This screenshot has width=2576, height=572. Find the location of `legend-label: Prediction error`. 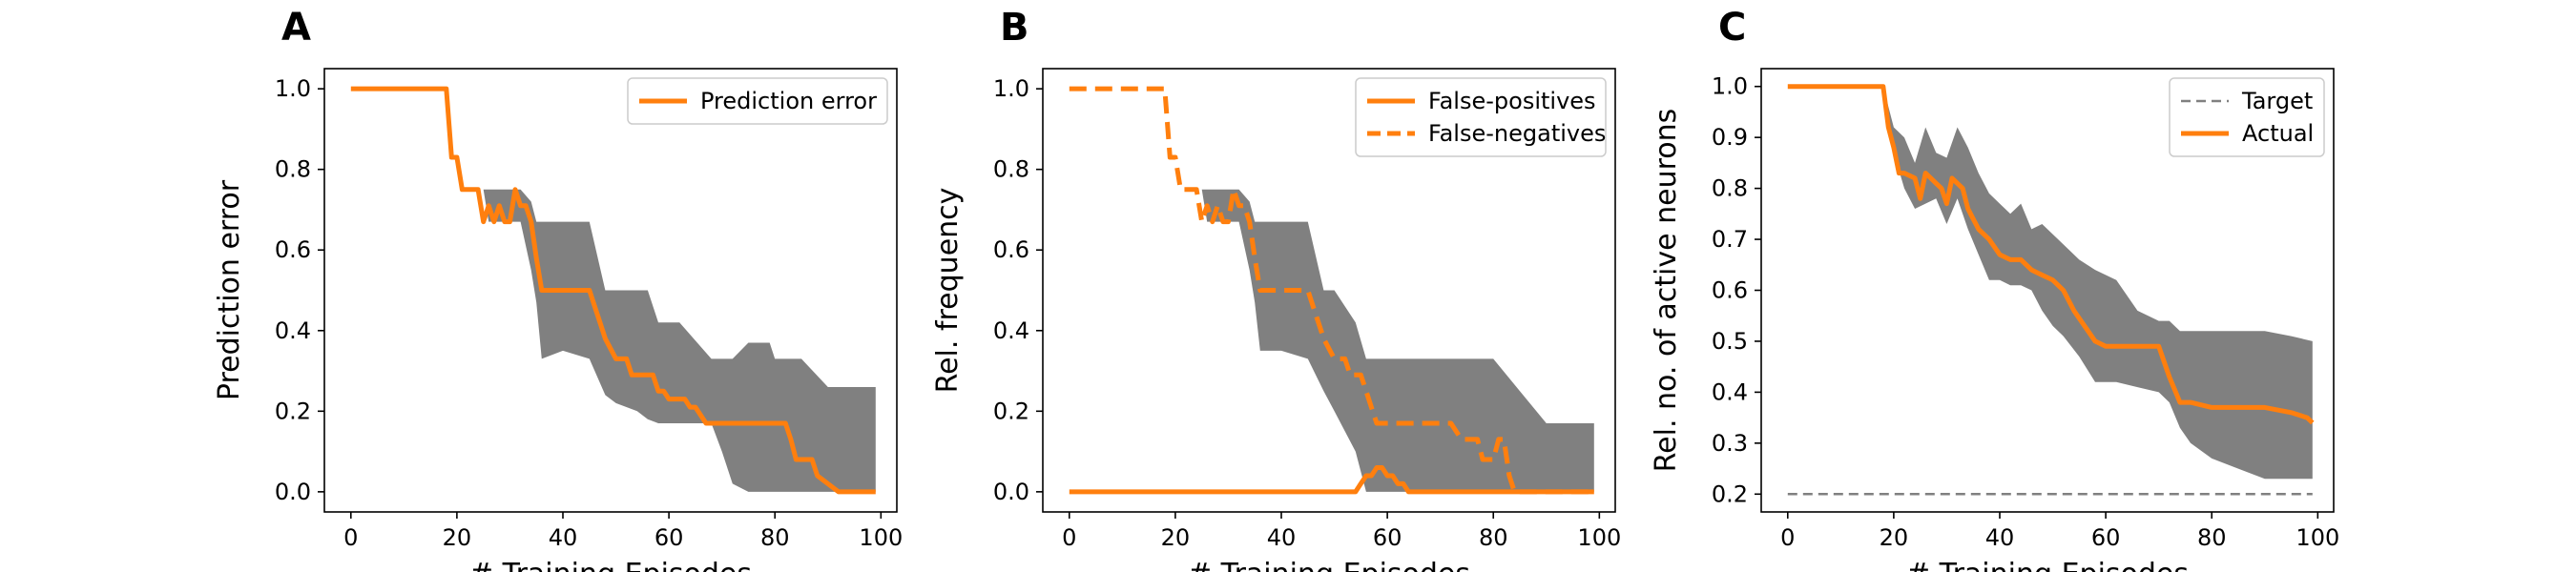

legend-label: Prediction error is located at coordinates (788, 101).